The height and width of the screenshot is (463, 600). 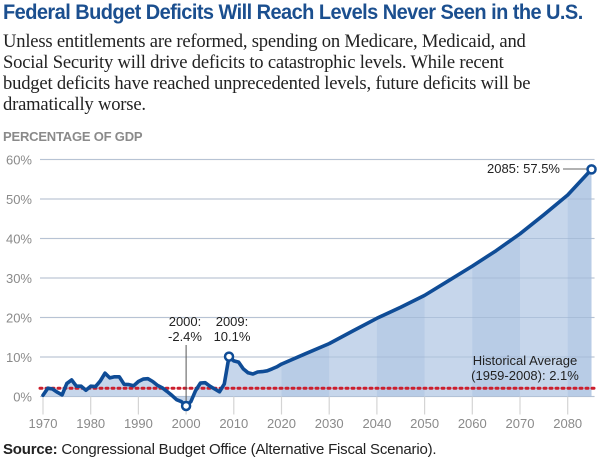 I want to click on x-tick-label: 2040, so click(x=376, y=423).